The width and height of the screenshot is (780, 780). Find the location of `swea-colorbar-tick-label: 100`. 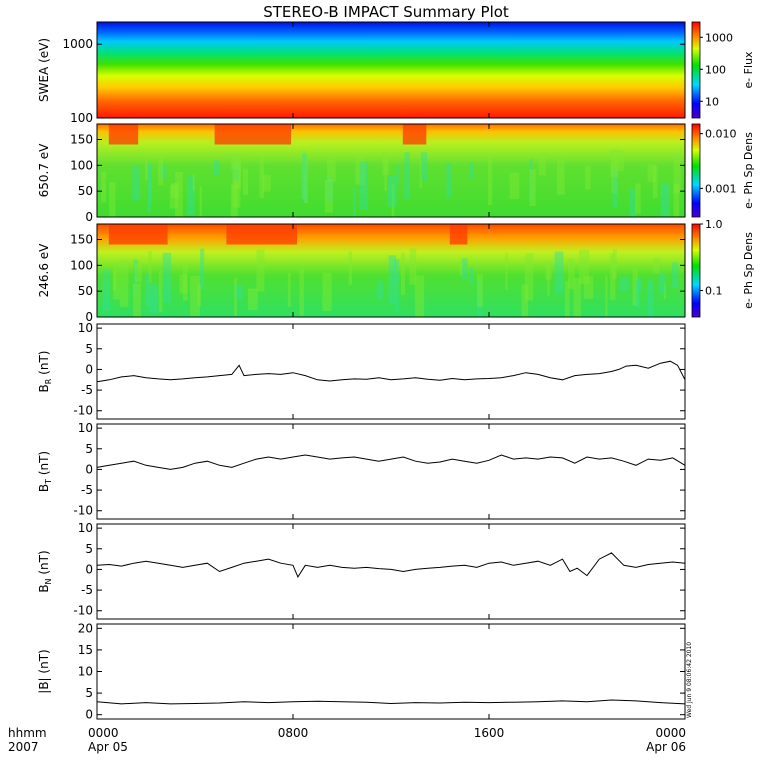

swea-colorbar-tick-label: 100 is located at coordinates (715, 69).